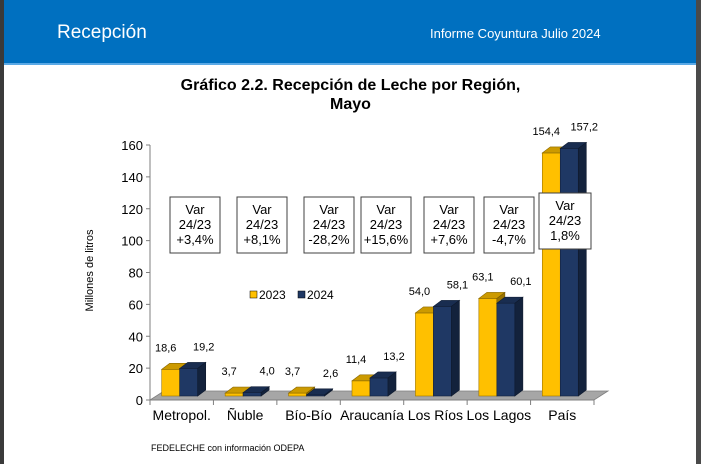 This screenshot has height=464, width=701. What do you see at coordinates (136, 336) in the screenshot?
I see `y-tick-label: 40` at bounding box center [136, 336].